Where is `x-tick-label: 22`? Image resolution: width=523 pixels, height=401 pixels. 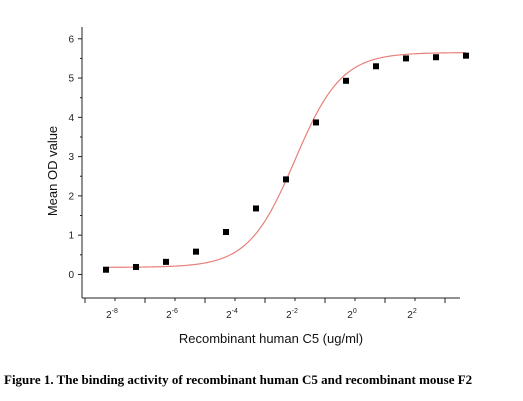
x-tick-label: 22 is located at coordinates (412, 314).